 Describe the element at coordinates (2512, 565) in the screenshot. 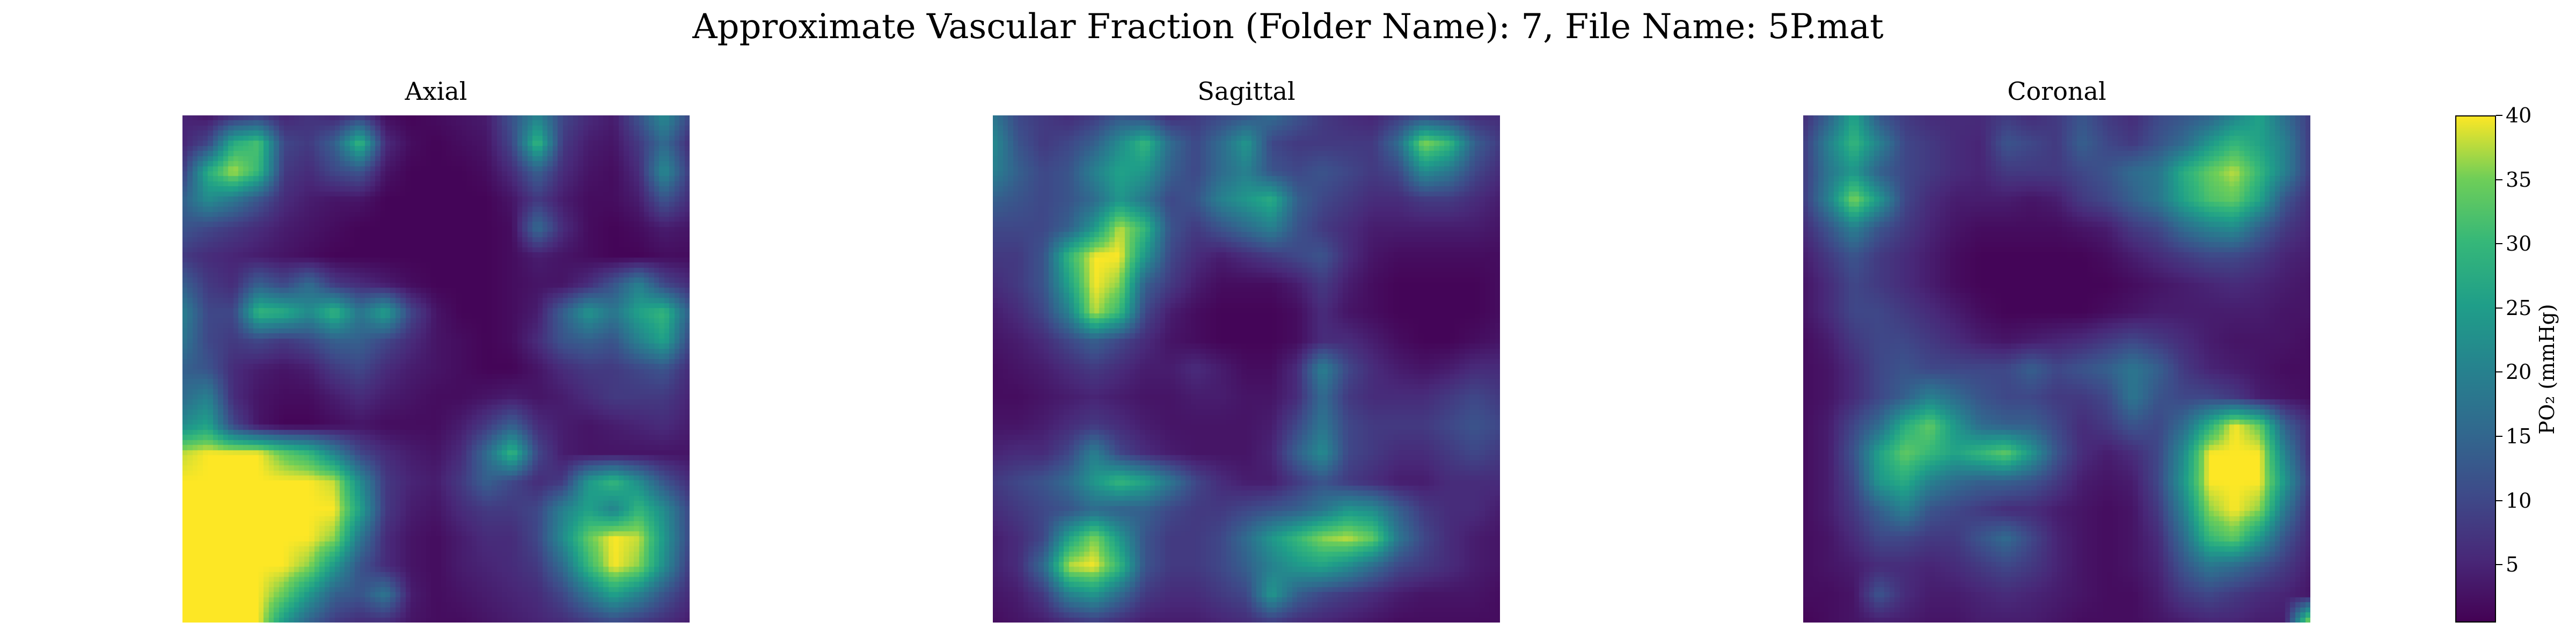

I see `colorbar-tick-label: 5` at that location.